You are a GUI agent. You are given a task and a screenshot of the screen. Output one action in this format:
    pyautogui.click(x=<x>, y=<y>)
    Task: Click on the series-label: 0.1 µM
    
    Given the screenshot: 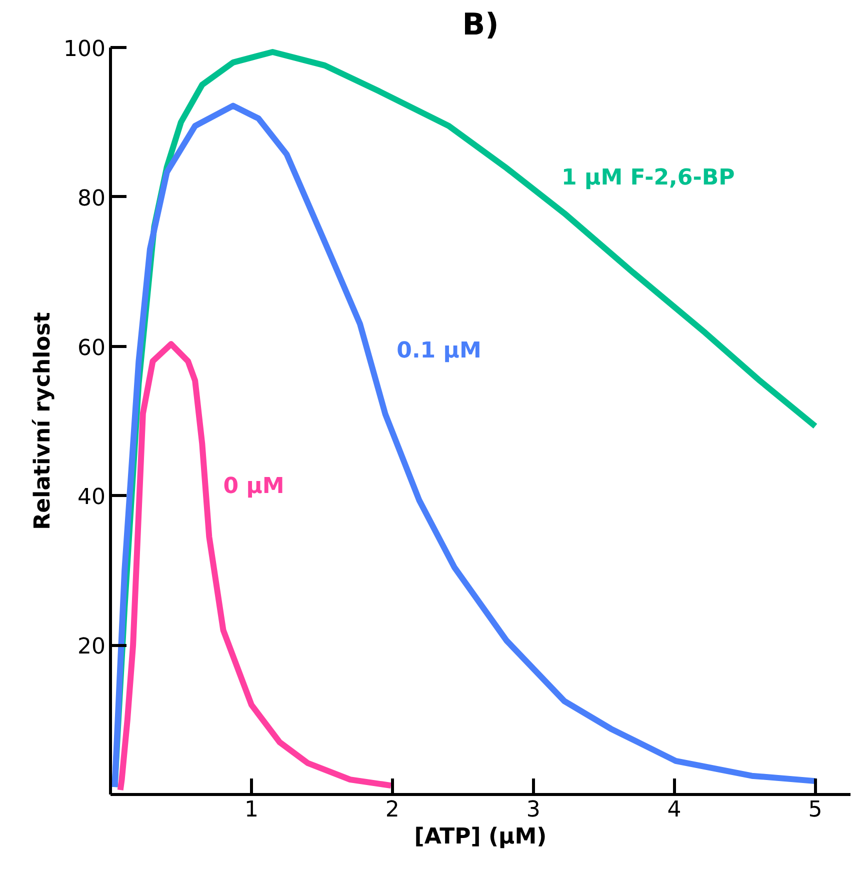 What is the action you would take?
    pyautogui.click(x=439, y=351)
    